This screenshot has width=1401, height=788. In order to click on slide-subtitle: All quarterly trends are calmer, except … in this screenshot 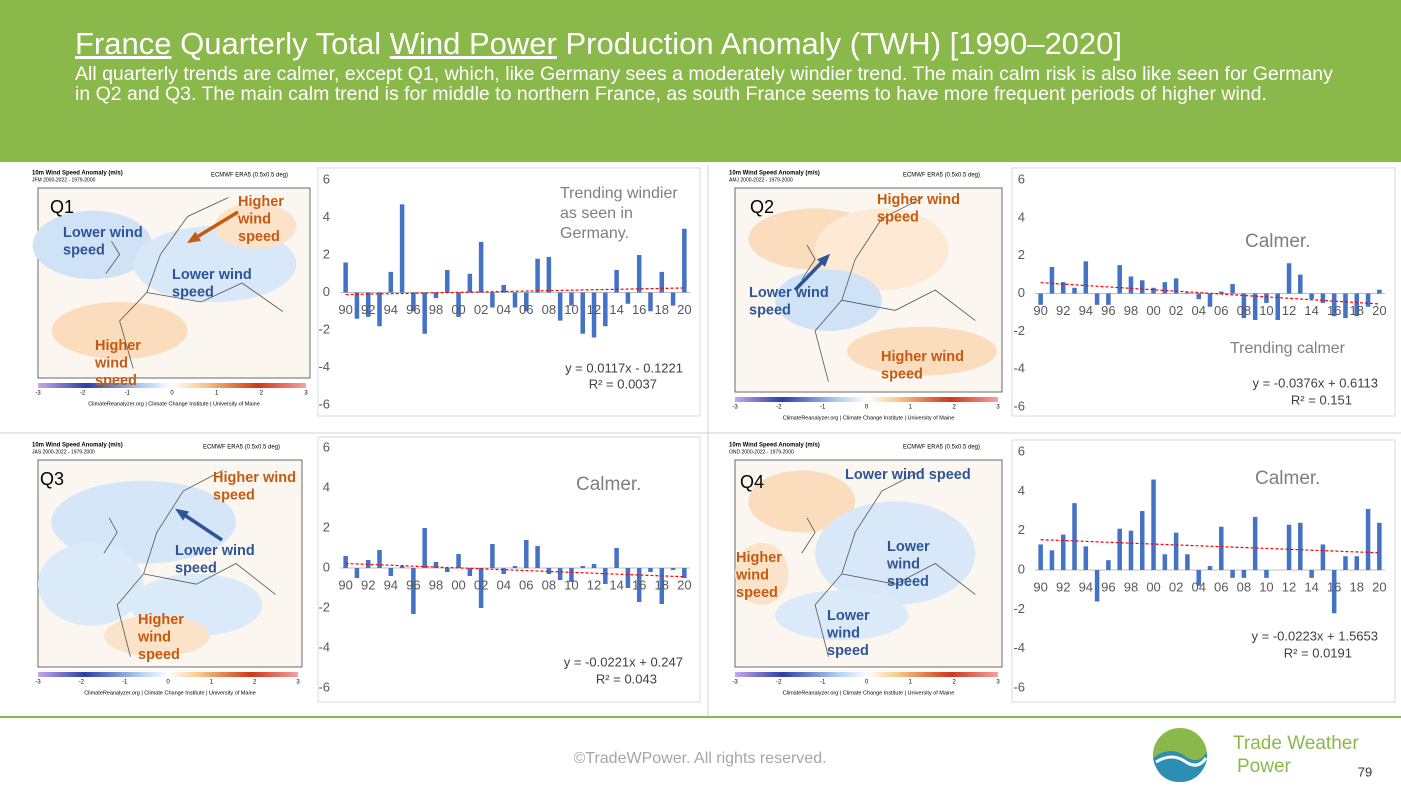, I will do `click(704, 84)`.